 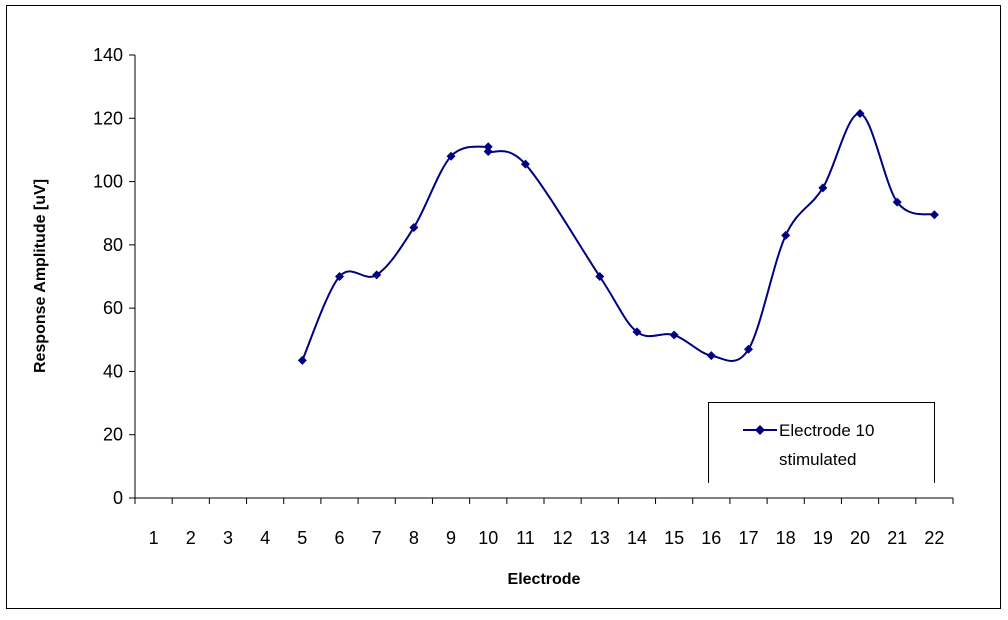 What do you see at coordinates (897, 538) in the screenshot?
I see `x-tick-label: 21` at bounding box center [897, 538].